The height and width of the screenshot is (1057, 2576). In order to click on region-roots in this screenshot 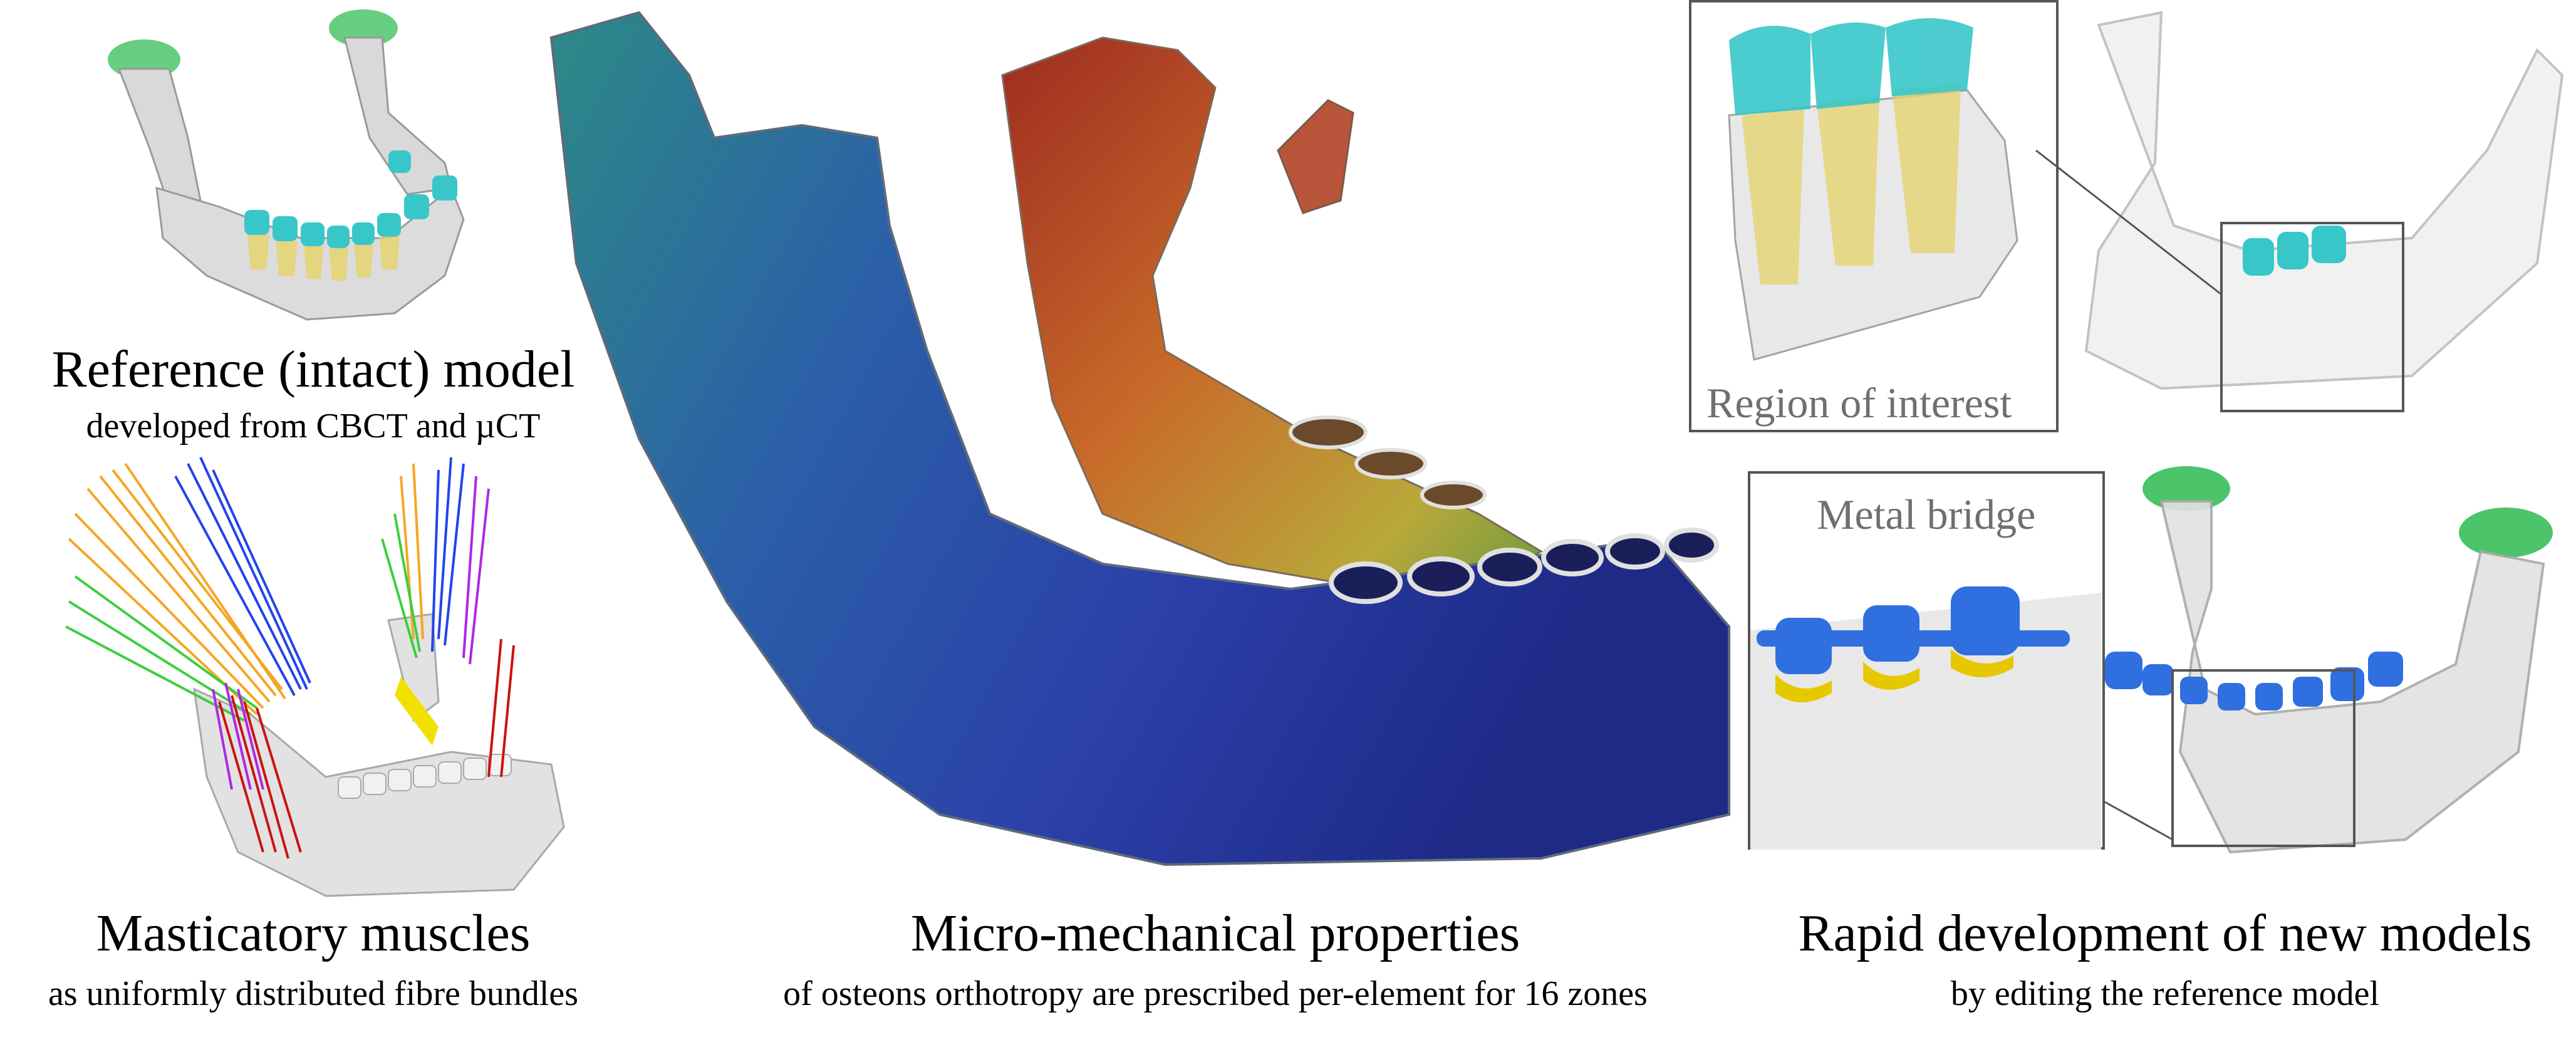, I will do `click(1851, 184)`.